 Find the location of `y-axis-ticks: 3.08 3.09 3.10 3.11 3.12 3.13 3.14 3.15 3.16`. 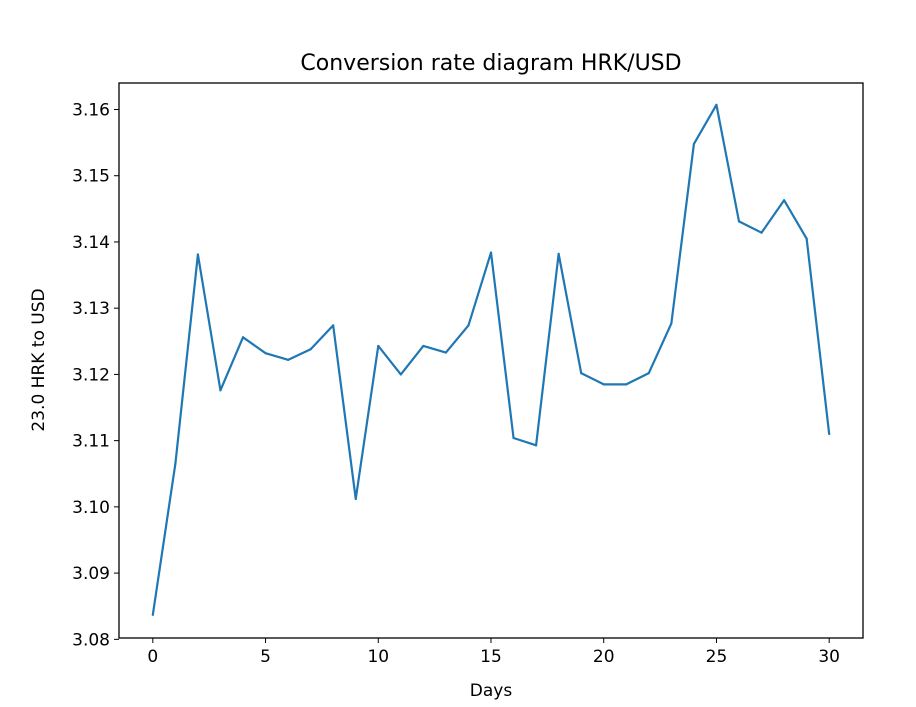

y-axis-ticks: 3.08 3.09 3.10 3.11 3.12 3.13 3.14 3.15 3.16 is located at coordinates (95, 375).